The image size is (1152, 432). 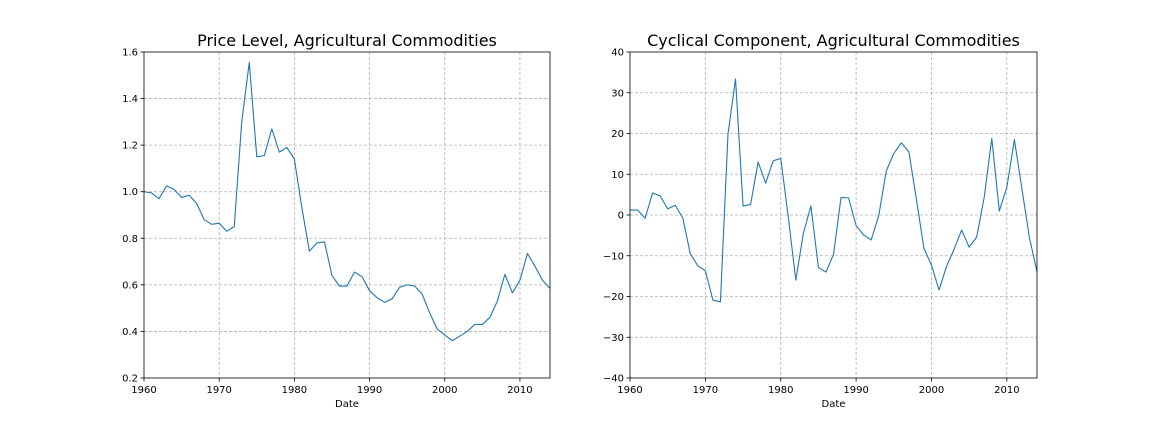 I want to click on y-tick-label: 40, so click(x=617, y=53).